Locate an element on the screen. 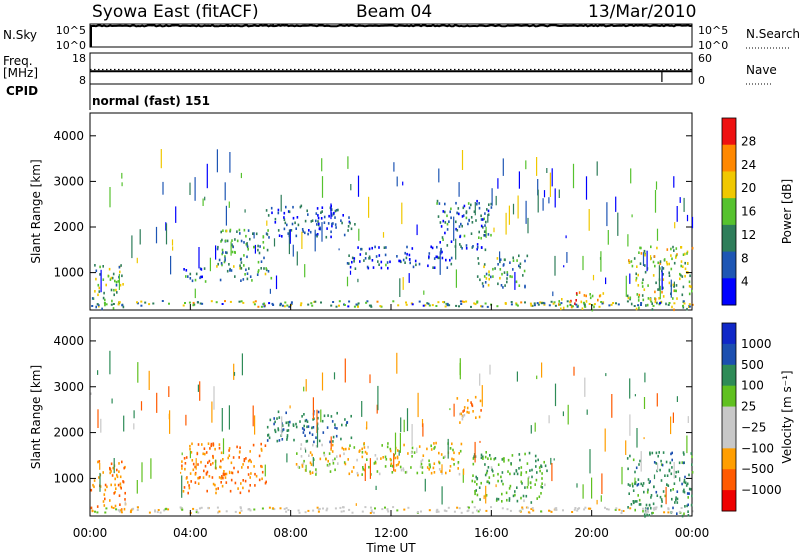 The width and height of the screenshot is (800, 554). panel-frames is located at coordinates (391, 66).